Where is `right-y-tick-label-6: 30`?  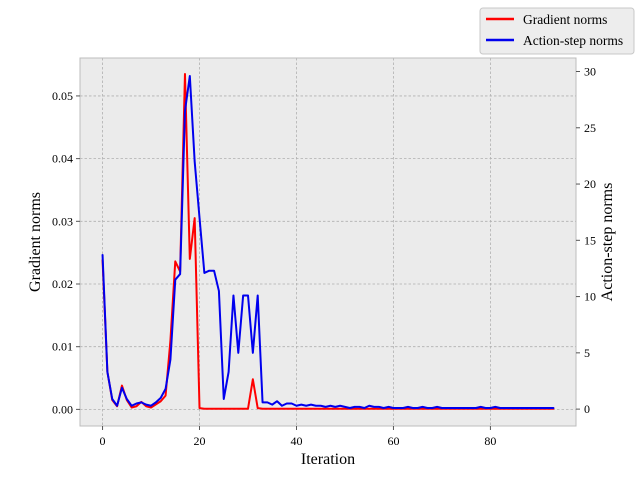 right-y-tick-label-6: 30 is located at coordinates (590, 72).